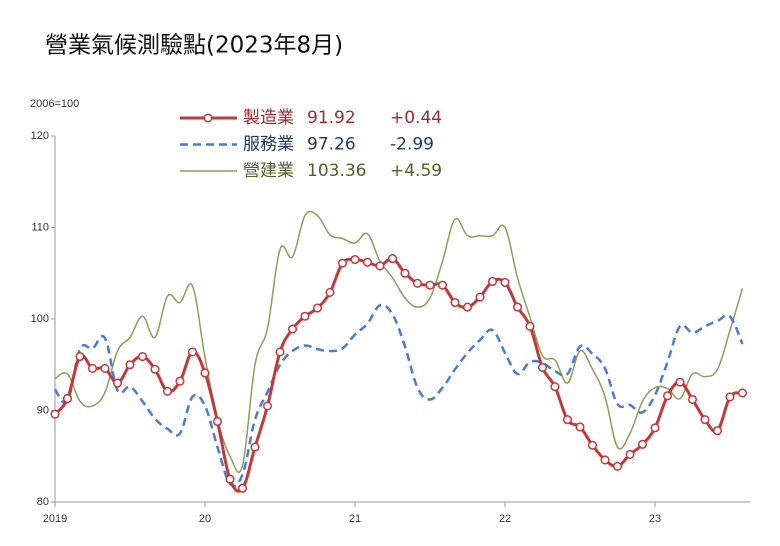 The image size is (780, 546). What do you see at coordinates (40, 136) in the screenshot?
I see `y-tick-label: 120` at bounding box center [40, 136].